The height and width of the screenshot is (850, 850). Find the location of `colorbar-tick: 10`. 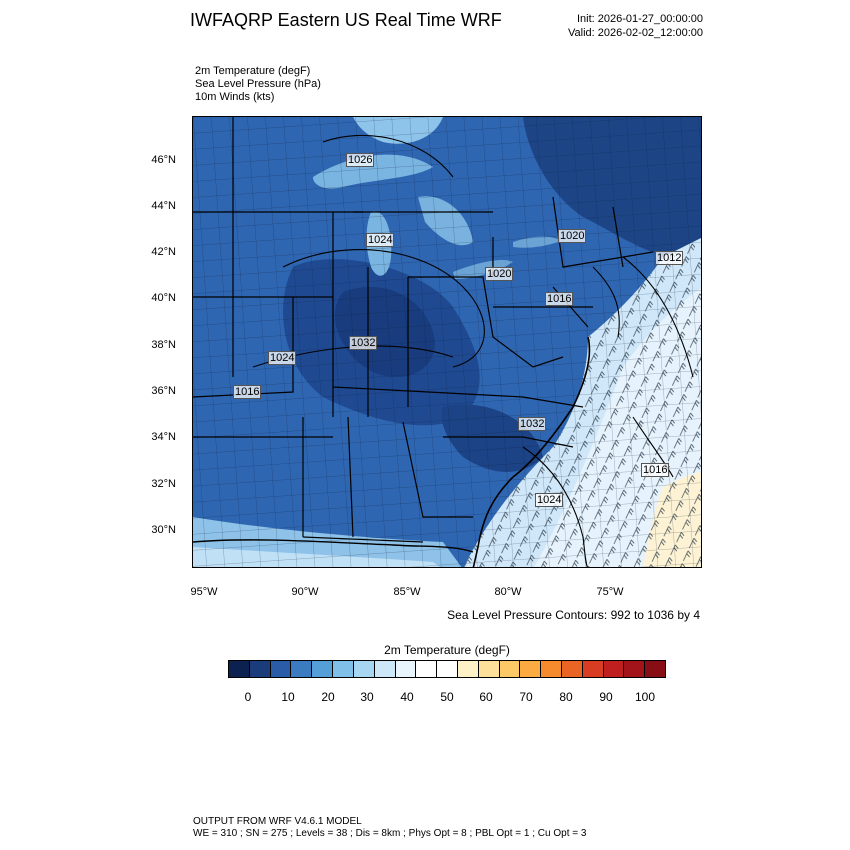

colorbar-tick: 10 is located at coordinates (288, 697).